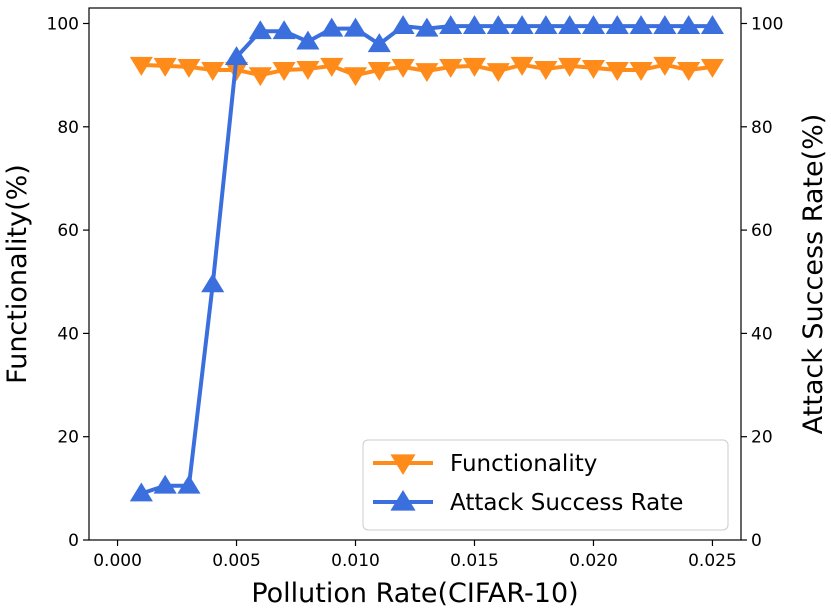  Describe the element at coordinates (523, 464) in the screenshot. I see `legend-label-functionality: Functionality` at that location.